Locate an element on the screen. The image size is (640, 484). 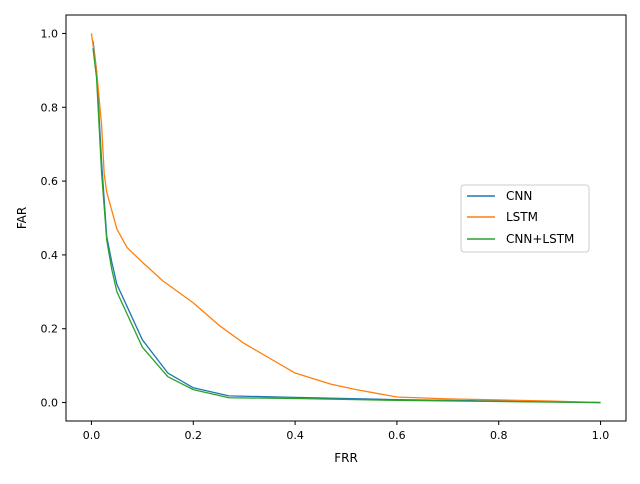
legend-label-lstm: LSTM is located at coordinates (522, 217).